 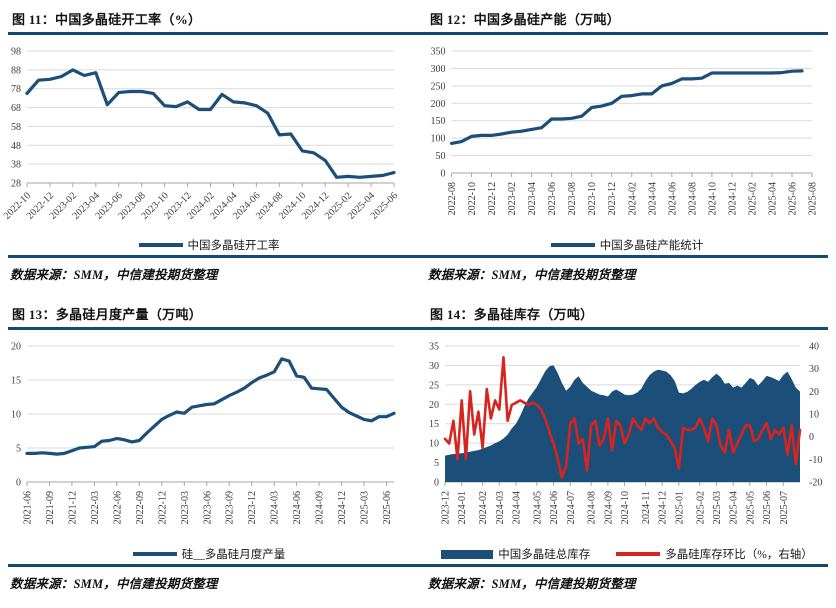 What do you see at coordinates (438, 86) in the screenshot?
I see `svg-text: 250` at bounding box center [438, 86].